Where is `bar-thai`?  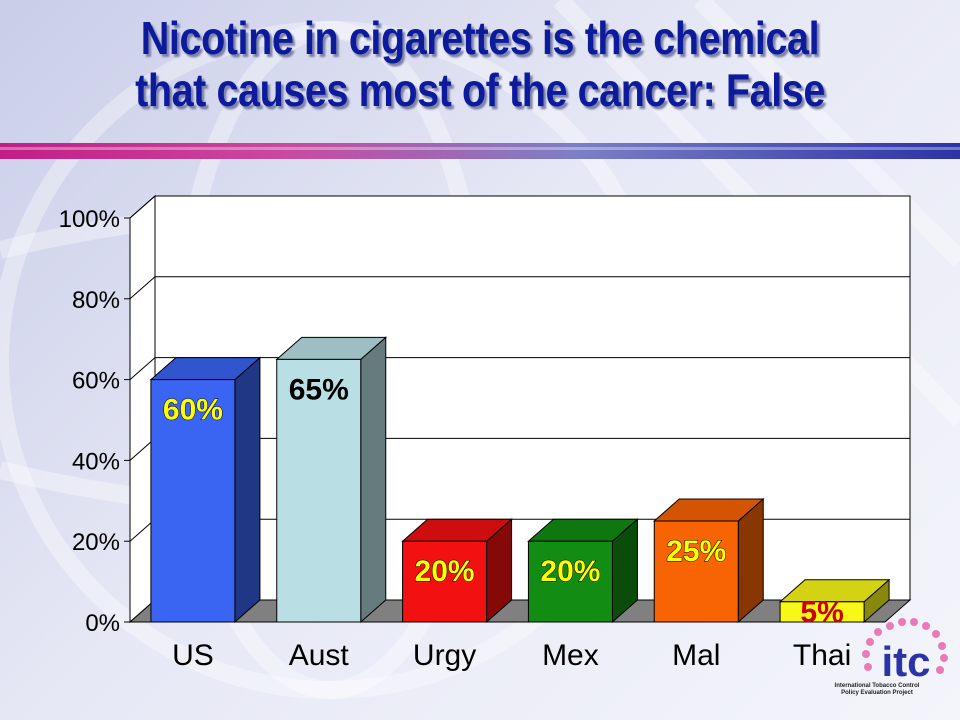
bar-thai is located at coordinates (822, 612).